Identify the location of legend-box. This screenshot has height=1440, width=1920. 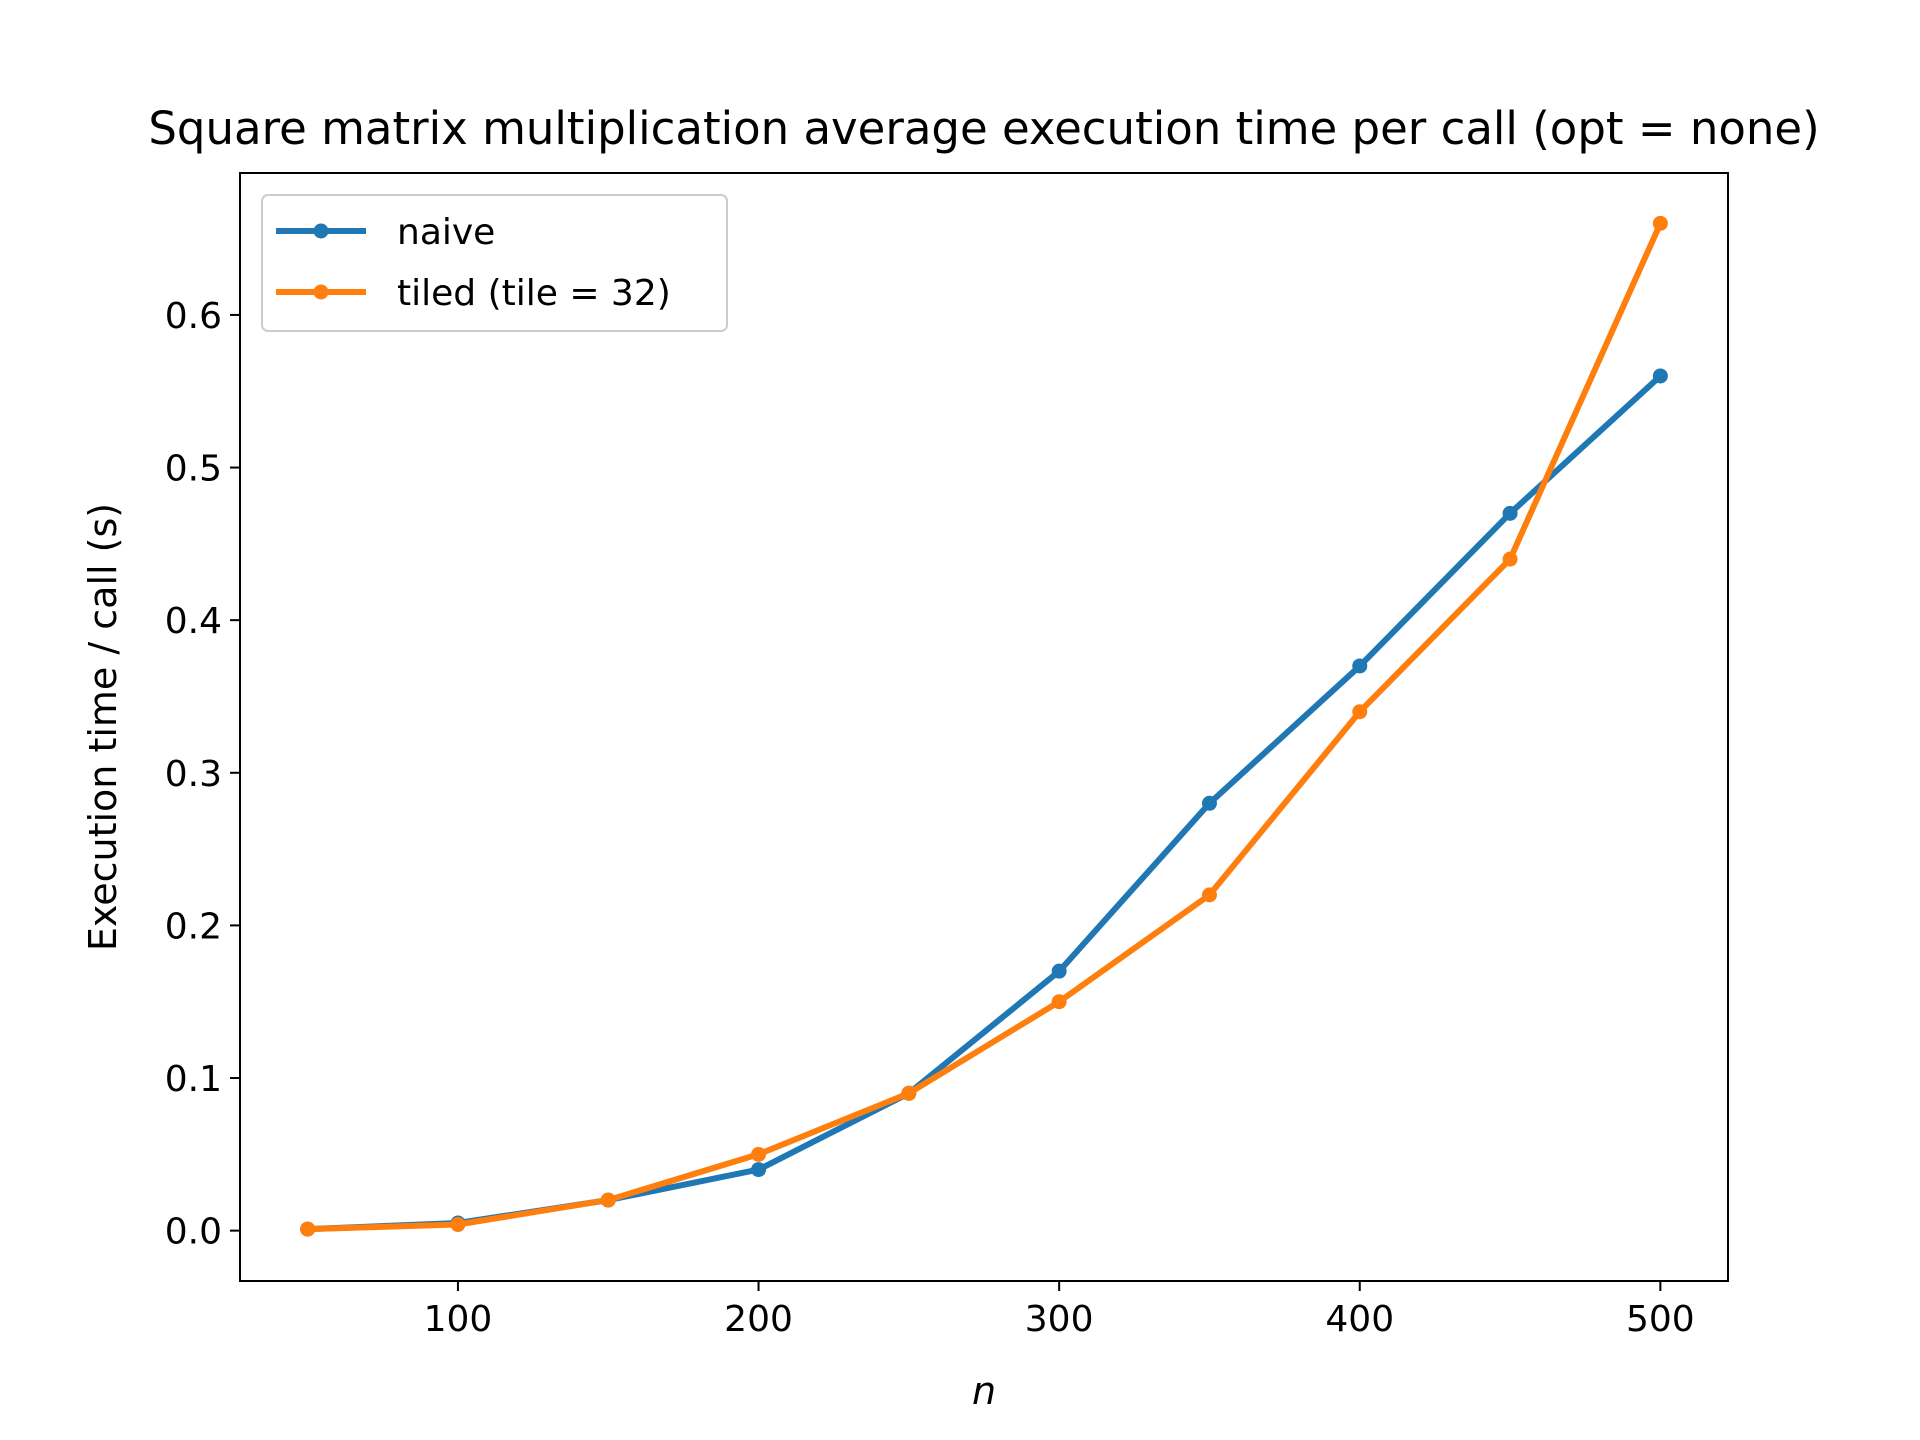
(494, 263).